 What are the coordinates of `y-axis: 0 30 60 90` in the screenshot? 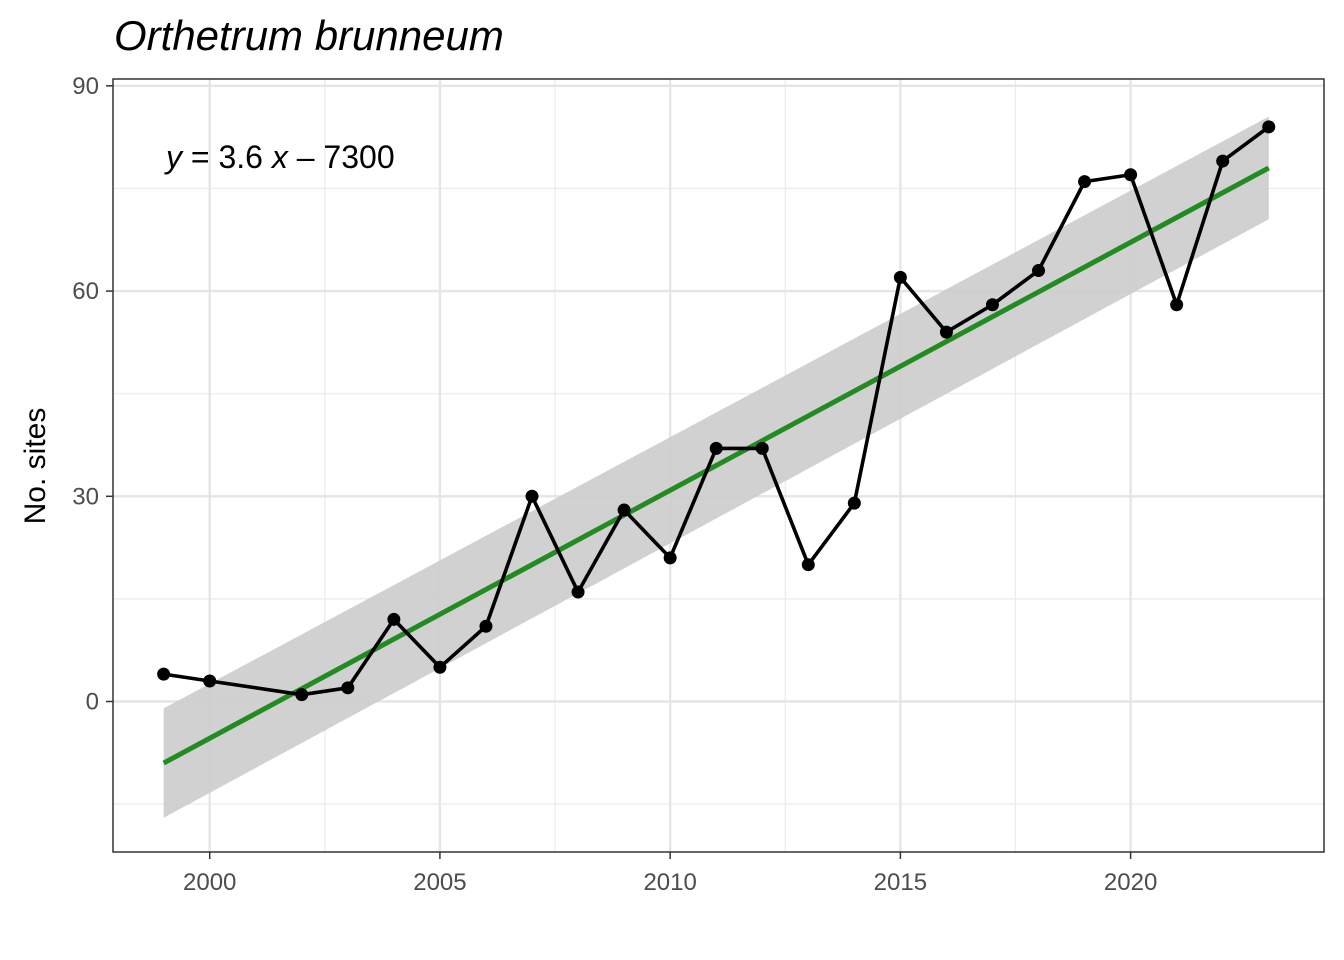 It's located at (92, 394).